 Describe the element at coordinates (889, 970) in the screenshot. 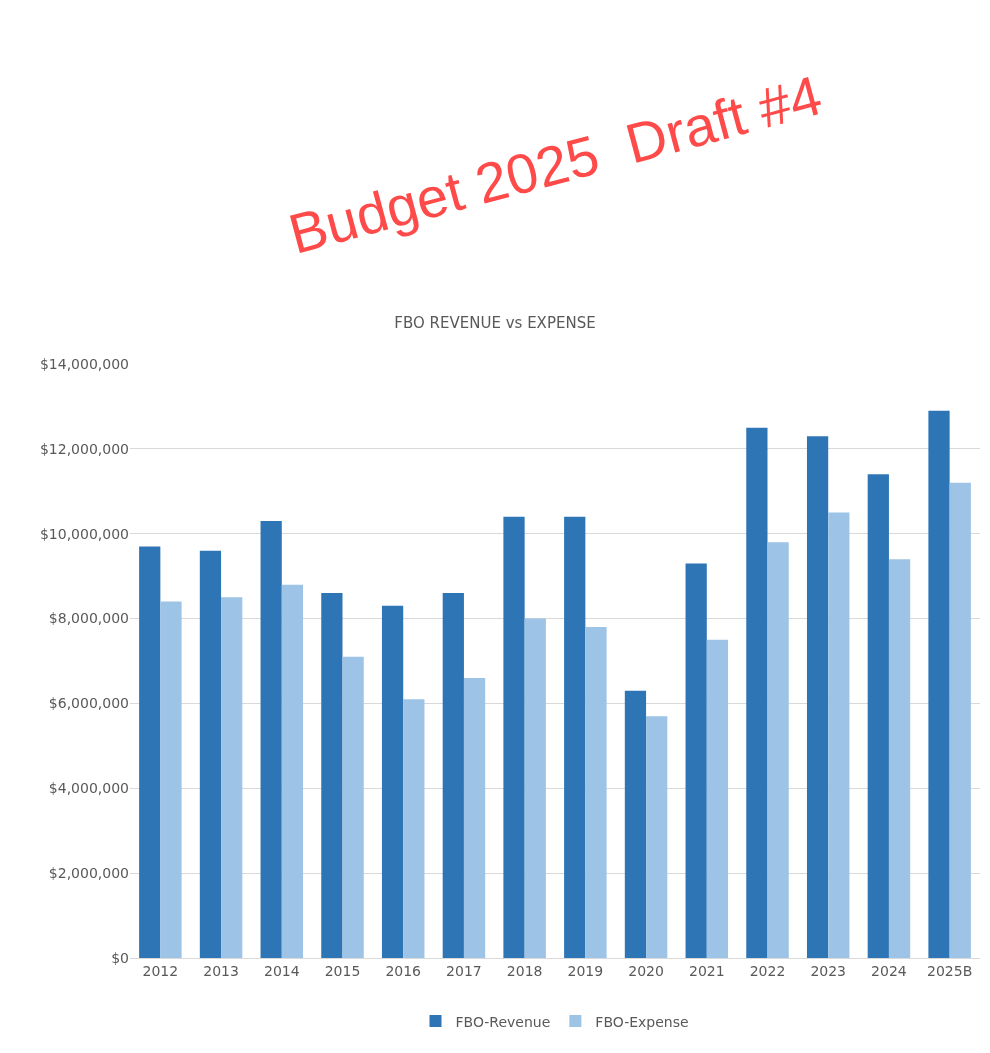

I see `x-tick-label: 2024` at that location.